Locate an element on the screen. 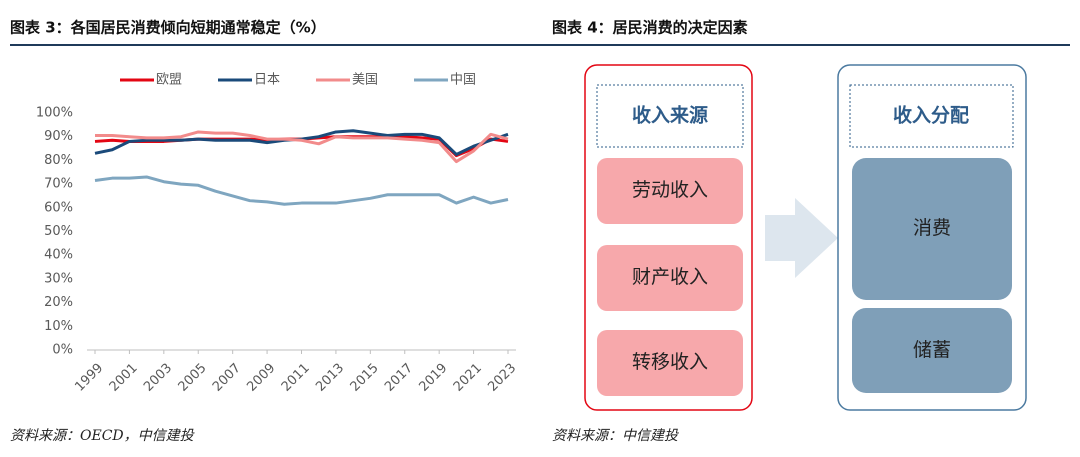  panel-title: 收入来源 is located at coordinates (670, 115).